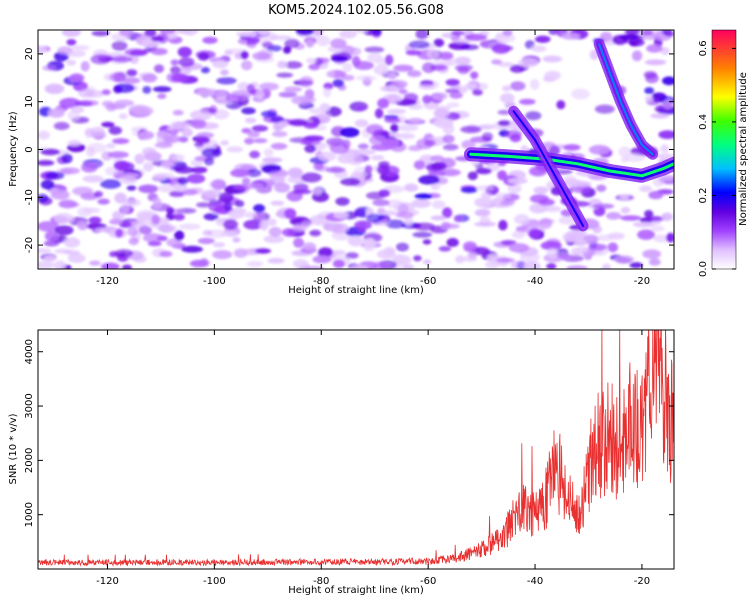 This screenshot has height=600, width=750. What do you see at coordinates (29, 101) in the screenshot?
I see `y-tick-label: 10` at bounding box center [29, 101].